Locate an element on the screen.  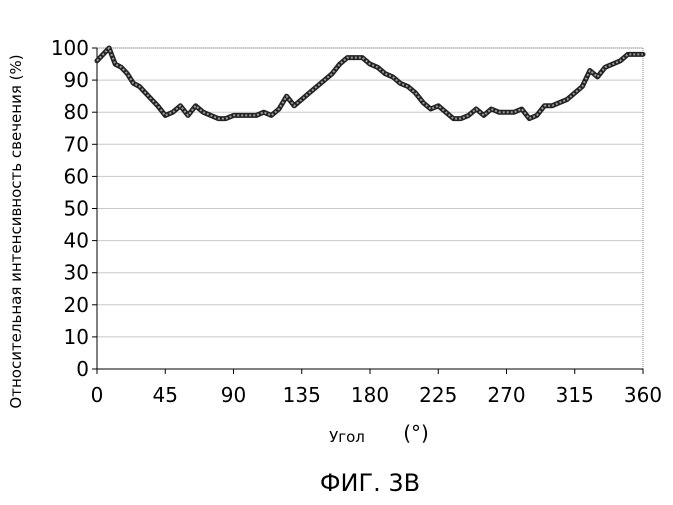
x-tick-label: 90 is located at coordinates (233, 395).